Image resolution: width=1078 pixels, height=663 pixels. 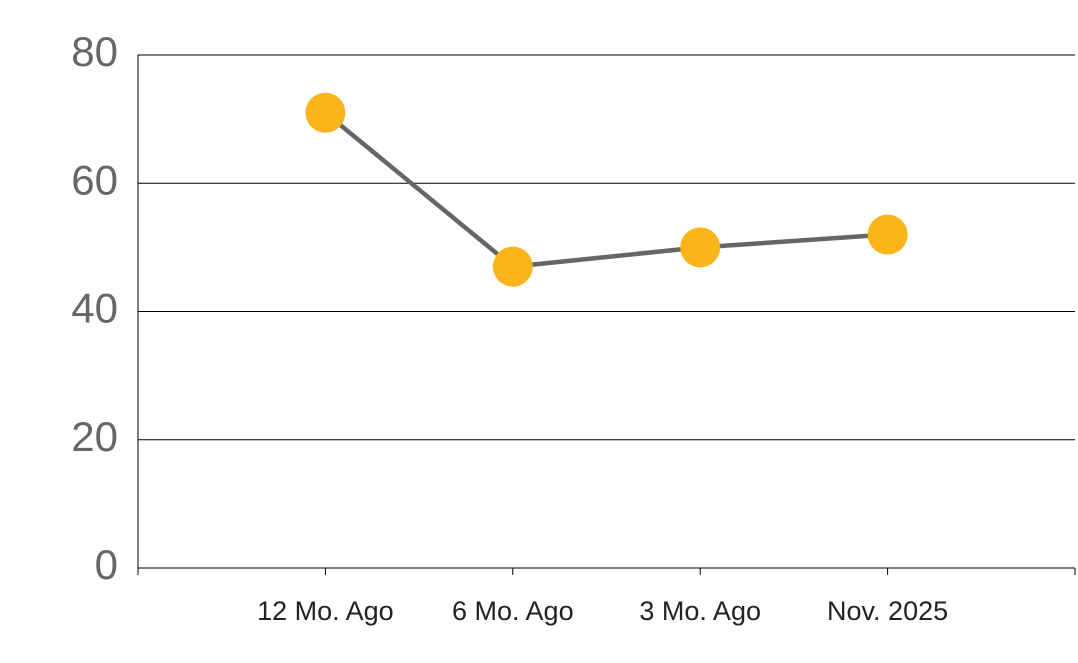 What do you see at coordinates (513, 611) in the screenshot?
I see `x-tick-label: 6 Mo. Ago` at bounding box center [513, 611].